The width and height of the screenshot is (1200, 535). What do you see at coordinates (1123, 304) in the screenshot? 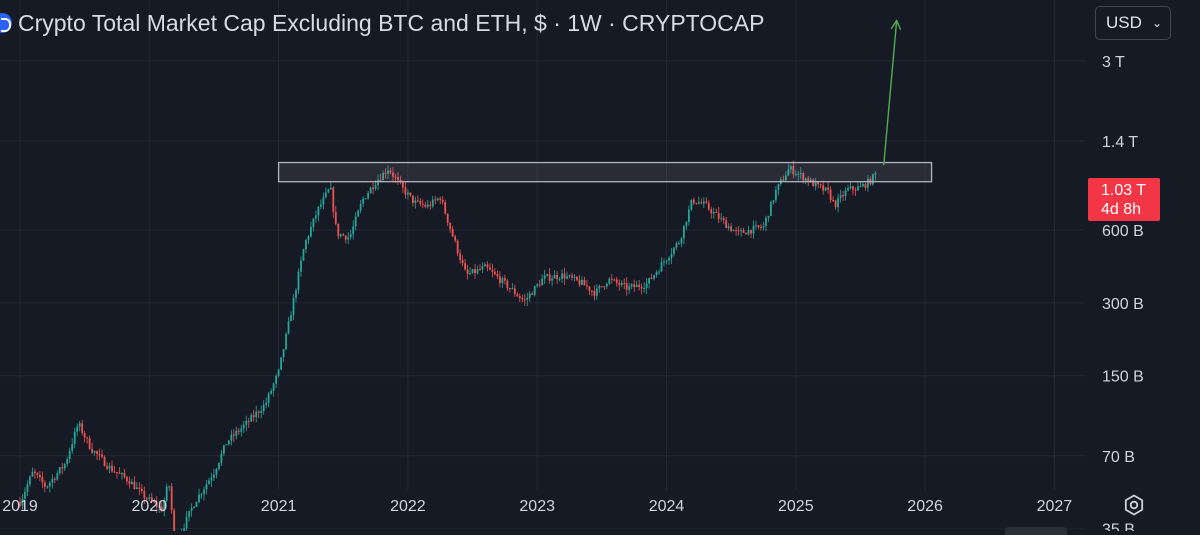
I see `price-tick-label: 300 B` at bounding box center [1123, 304].